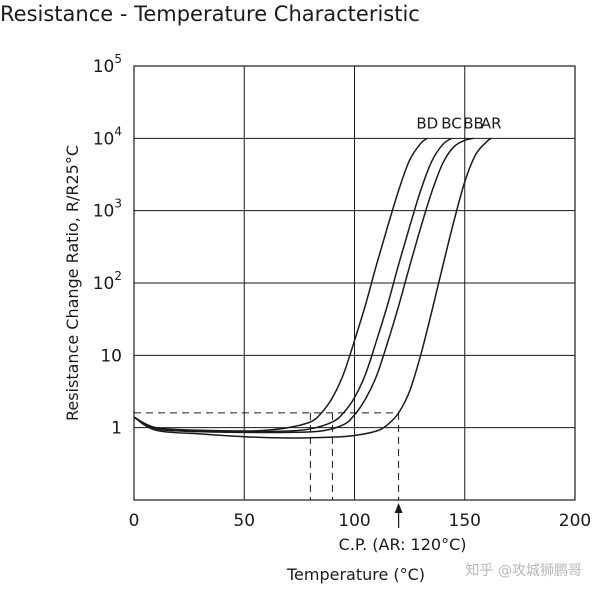  What do you see at coordinates (107, 281) in the screenshot?
I see `y-tick-label: 10²` at bounding box center [107, 281].